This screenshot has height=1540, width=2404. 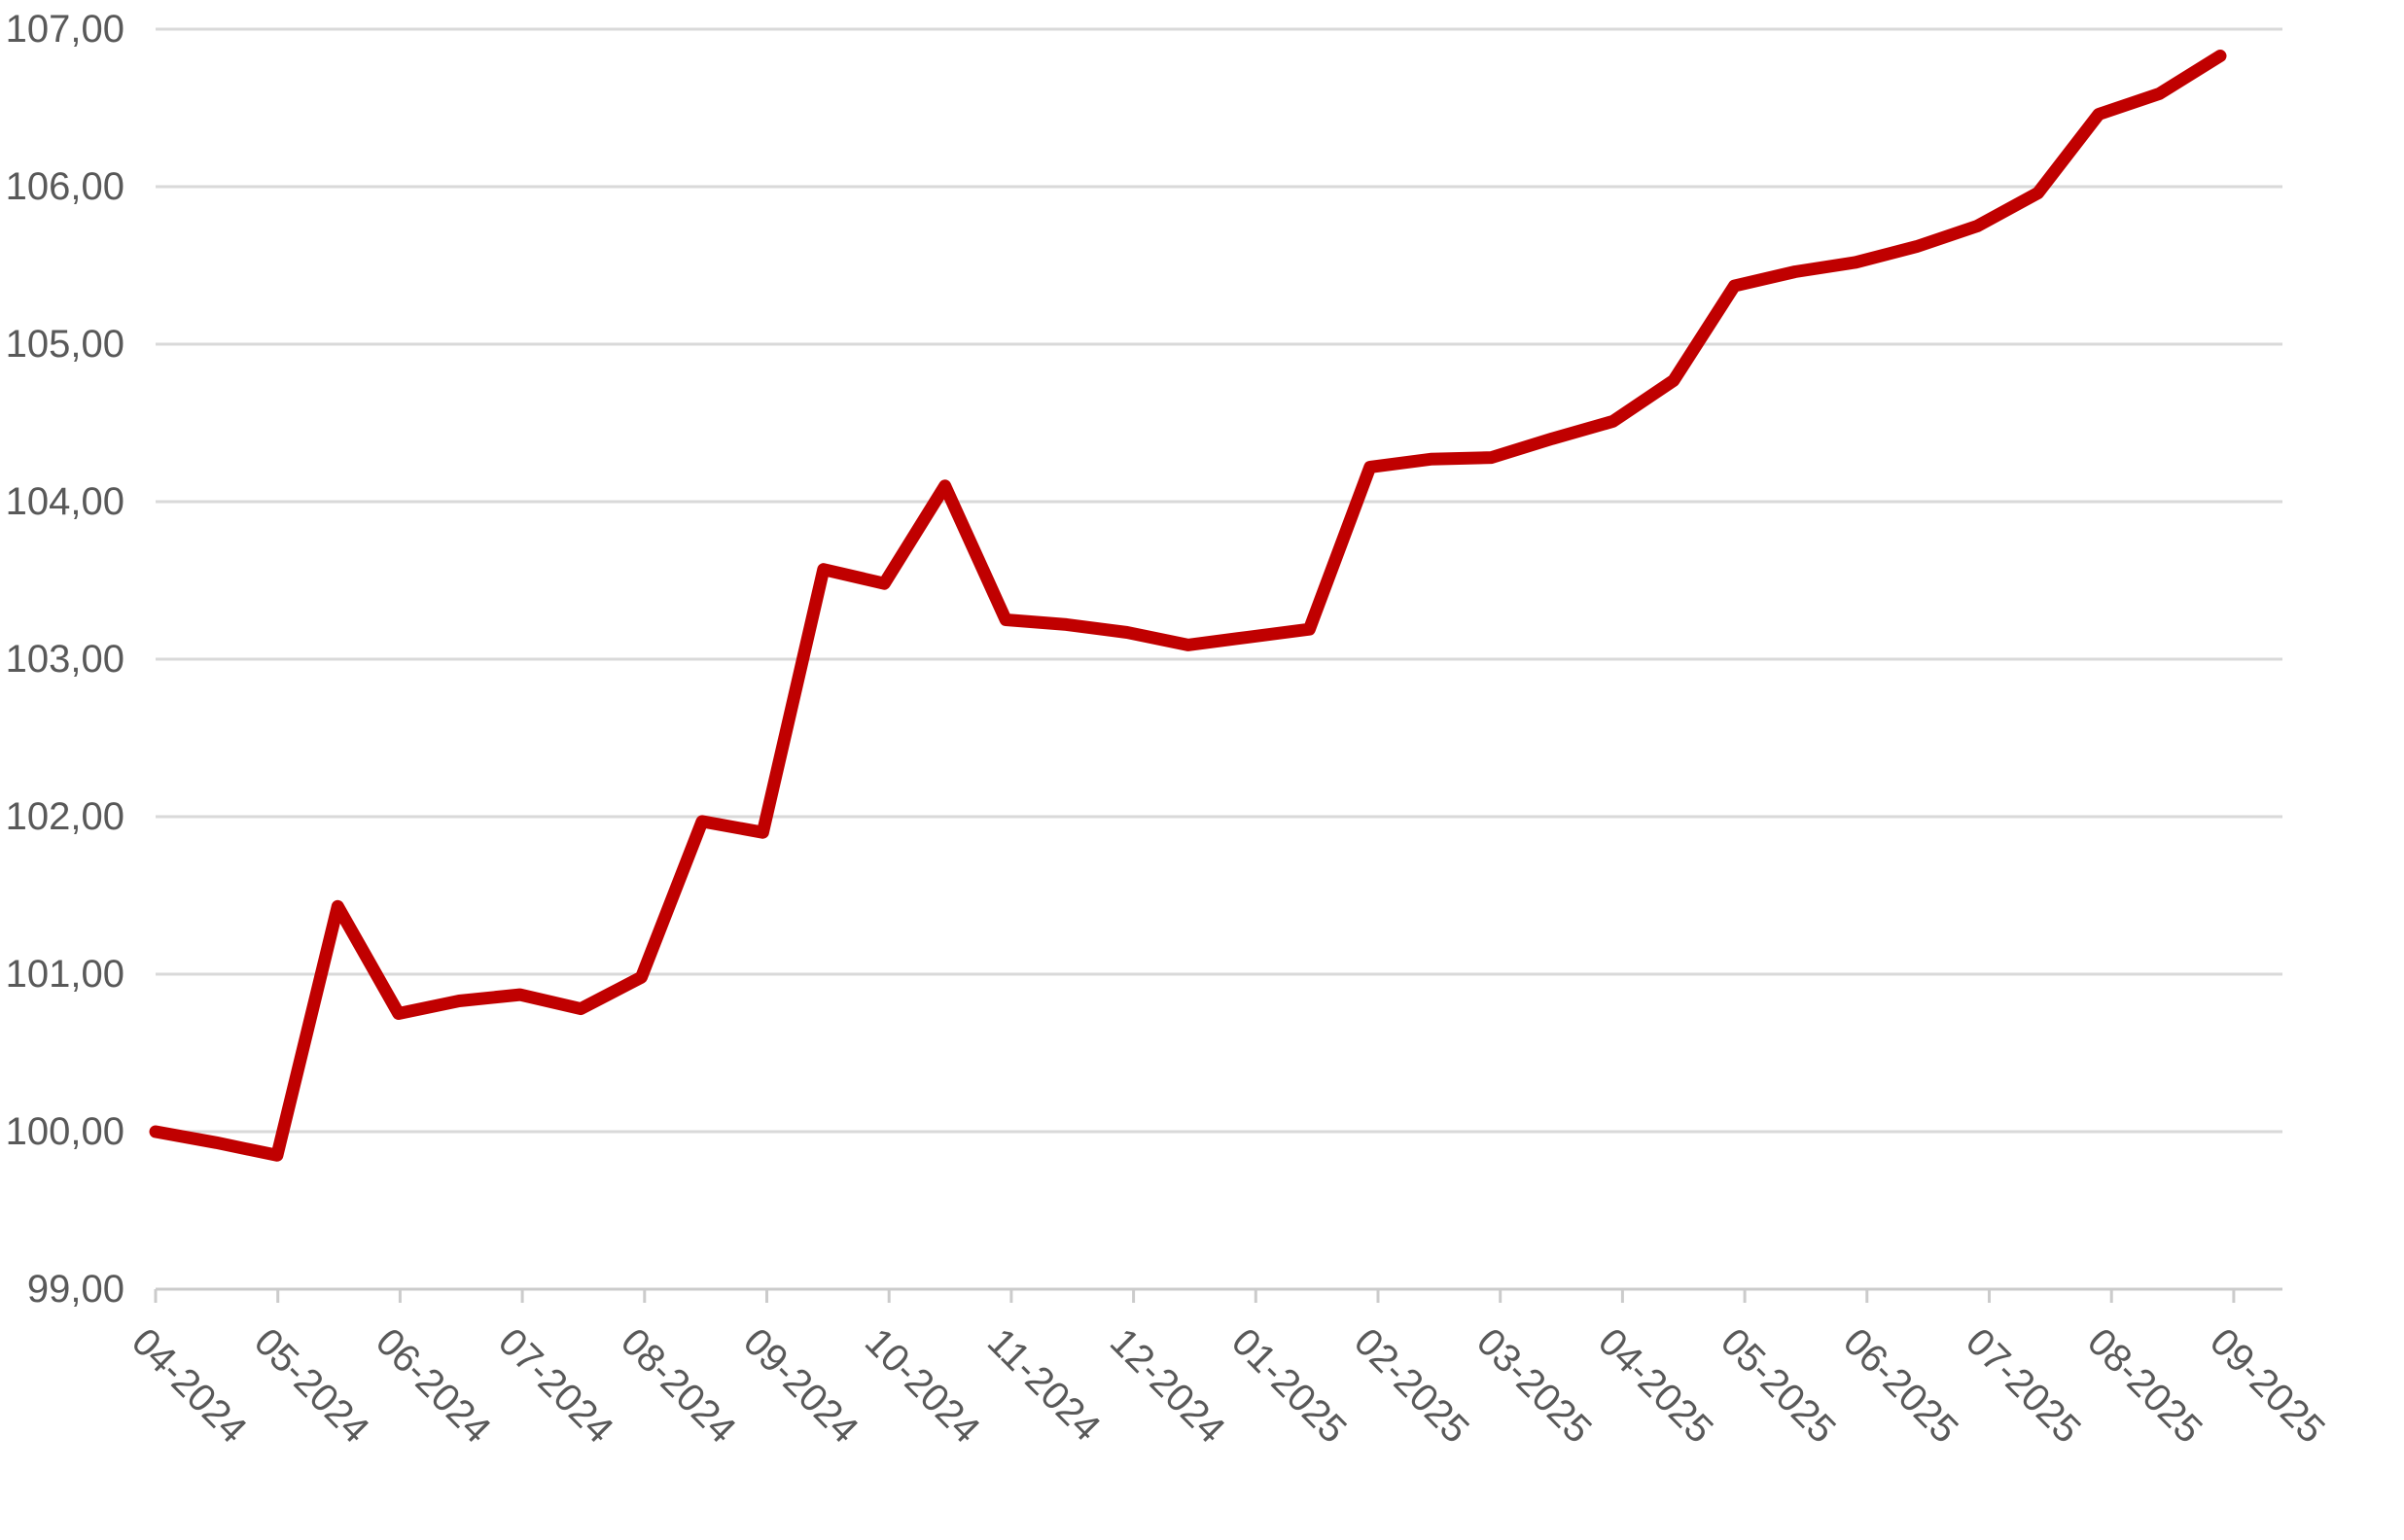 I want to click on y-axis-label: 100,00, so click(x=64, y=1131).